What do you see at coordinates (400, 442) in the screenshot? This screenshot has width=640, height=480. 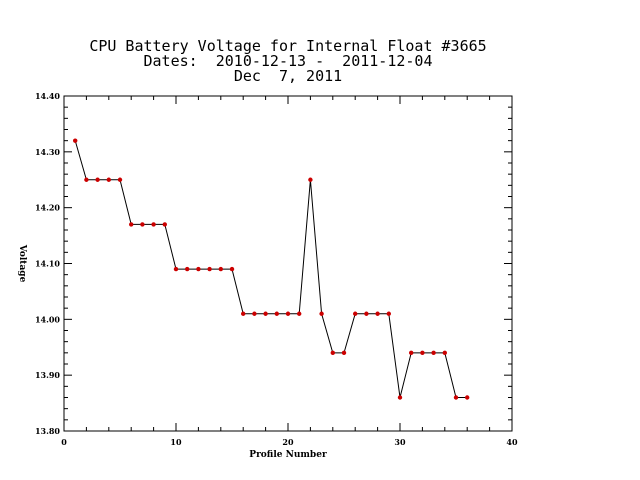 I see `x-tick-label: 30` at bounding box center [400, 442].